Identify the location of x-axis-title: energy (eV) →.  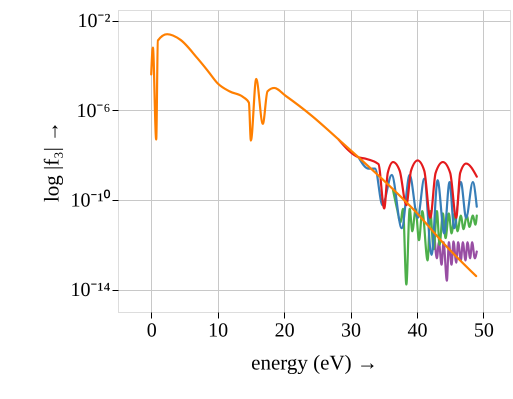
(314, 362).